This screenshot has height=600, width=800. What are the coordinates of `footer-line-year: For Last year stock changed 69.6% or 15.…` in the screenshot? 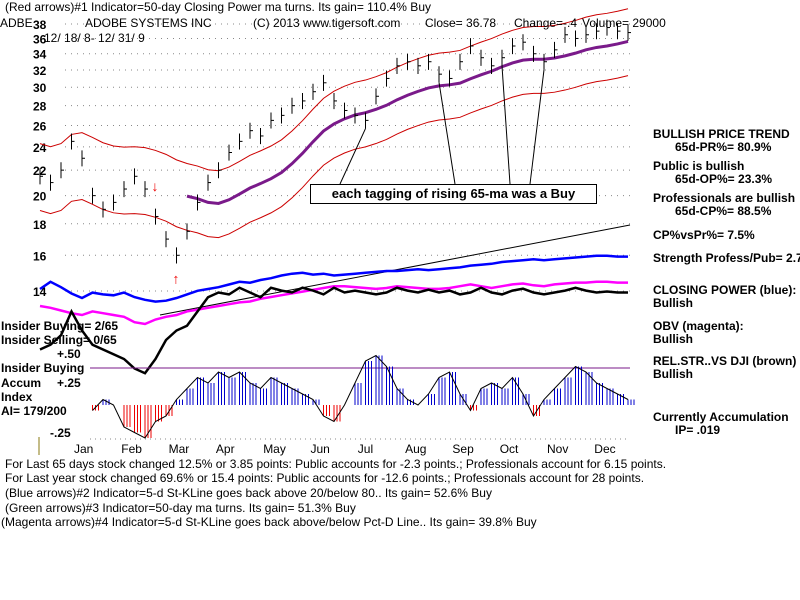 It's located at (325, 478).